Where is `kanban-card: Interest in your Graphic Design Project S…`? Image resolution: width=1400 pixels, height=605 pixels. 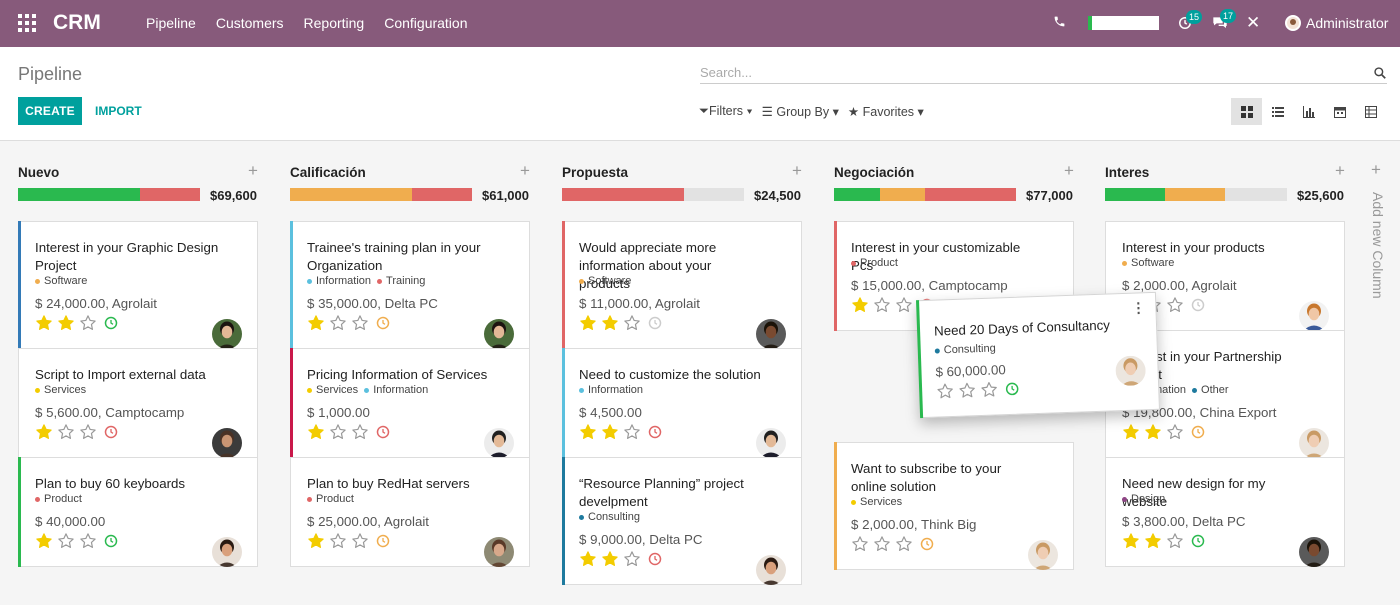 kanban-card: Interest in your Graphic Design Project S… is located at coordinates (138, 285).